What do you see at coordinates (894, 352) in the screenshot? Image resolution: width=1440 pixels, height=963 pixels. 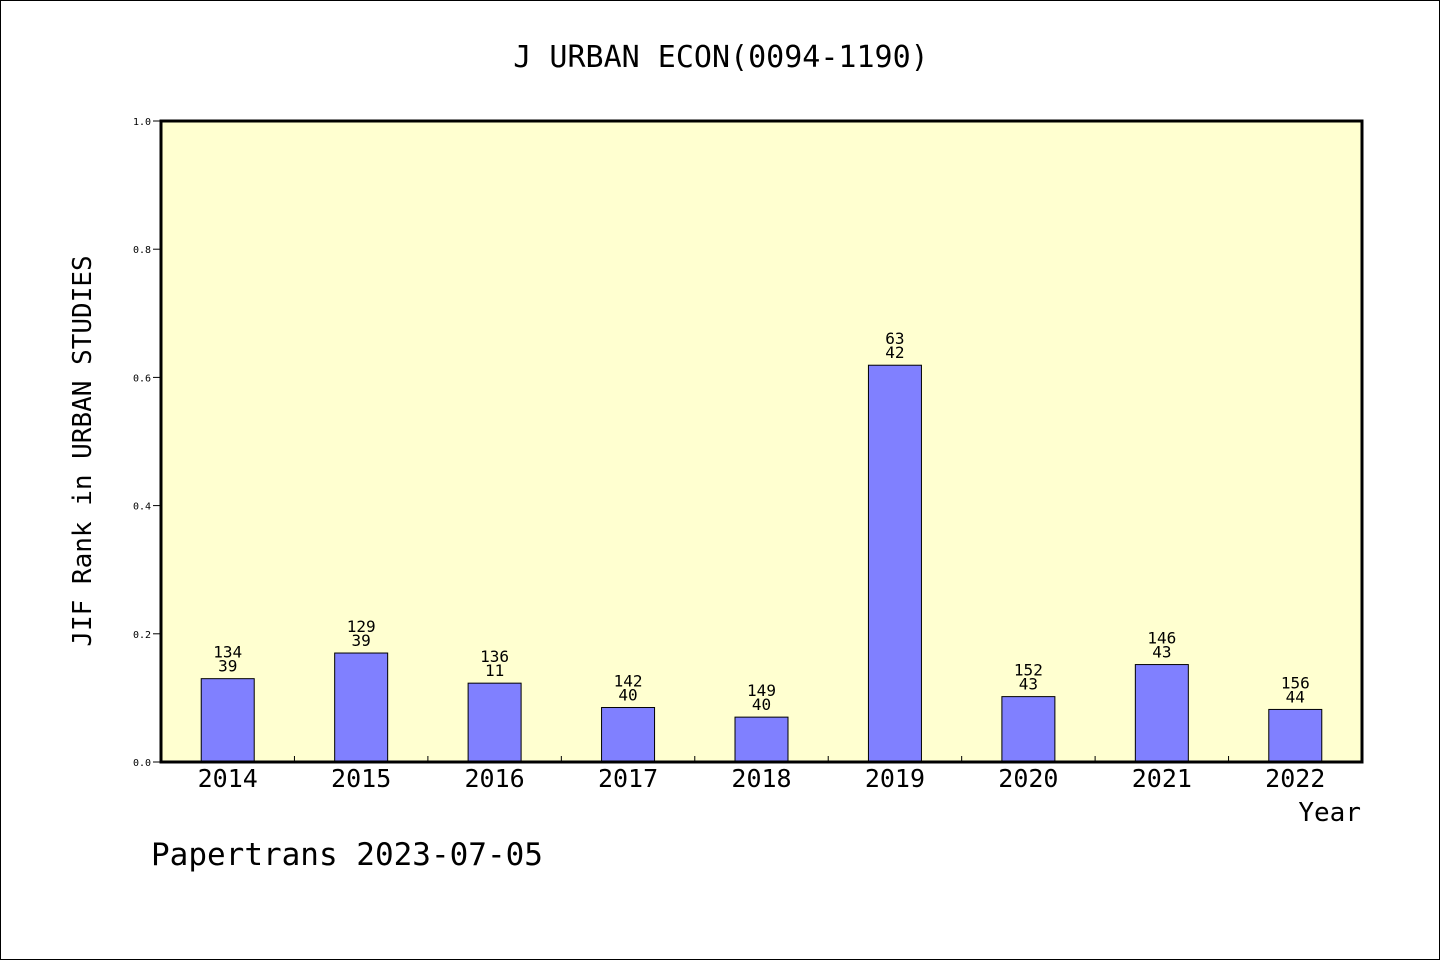 I see `bar-label-count-2019: 42` at bounding box center [894, 352].